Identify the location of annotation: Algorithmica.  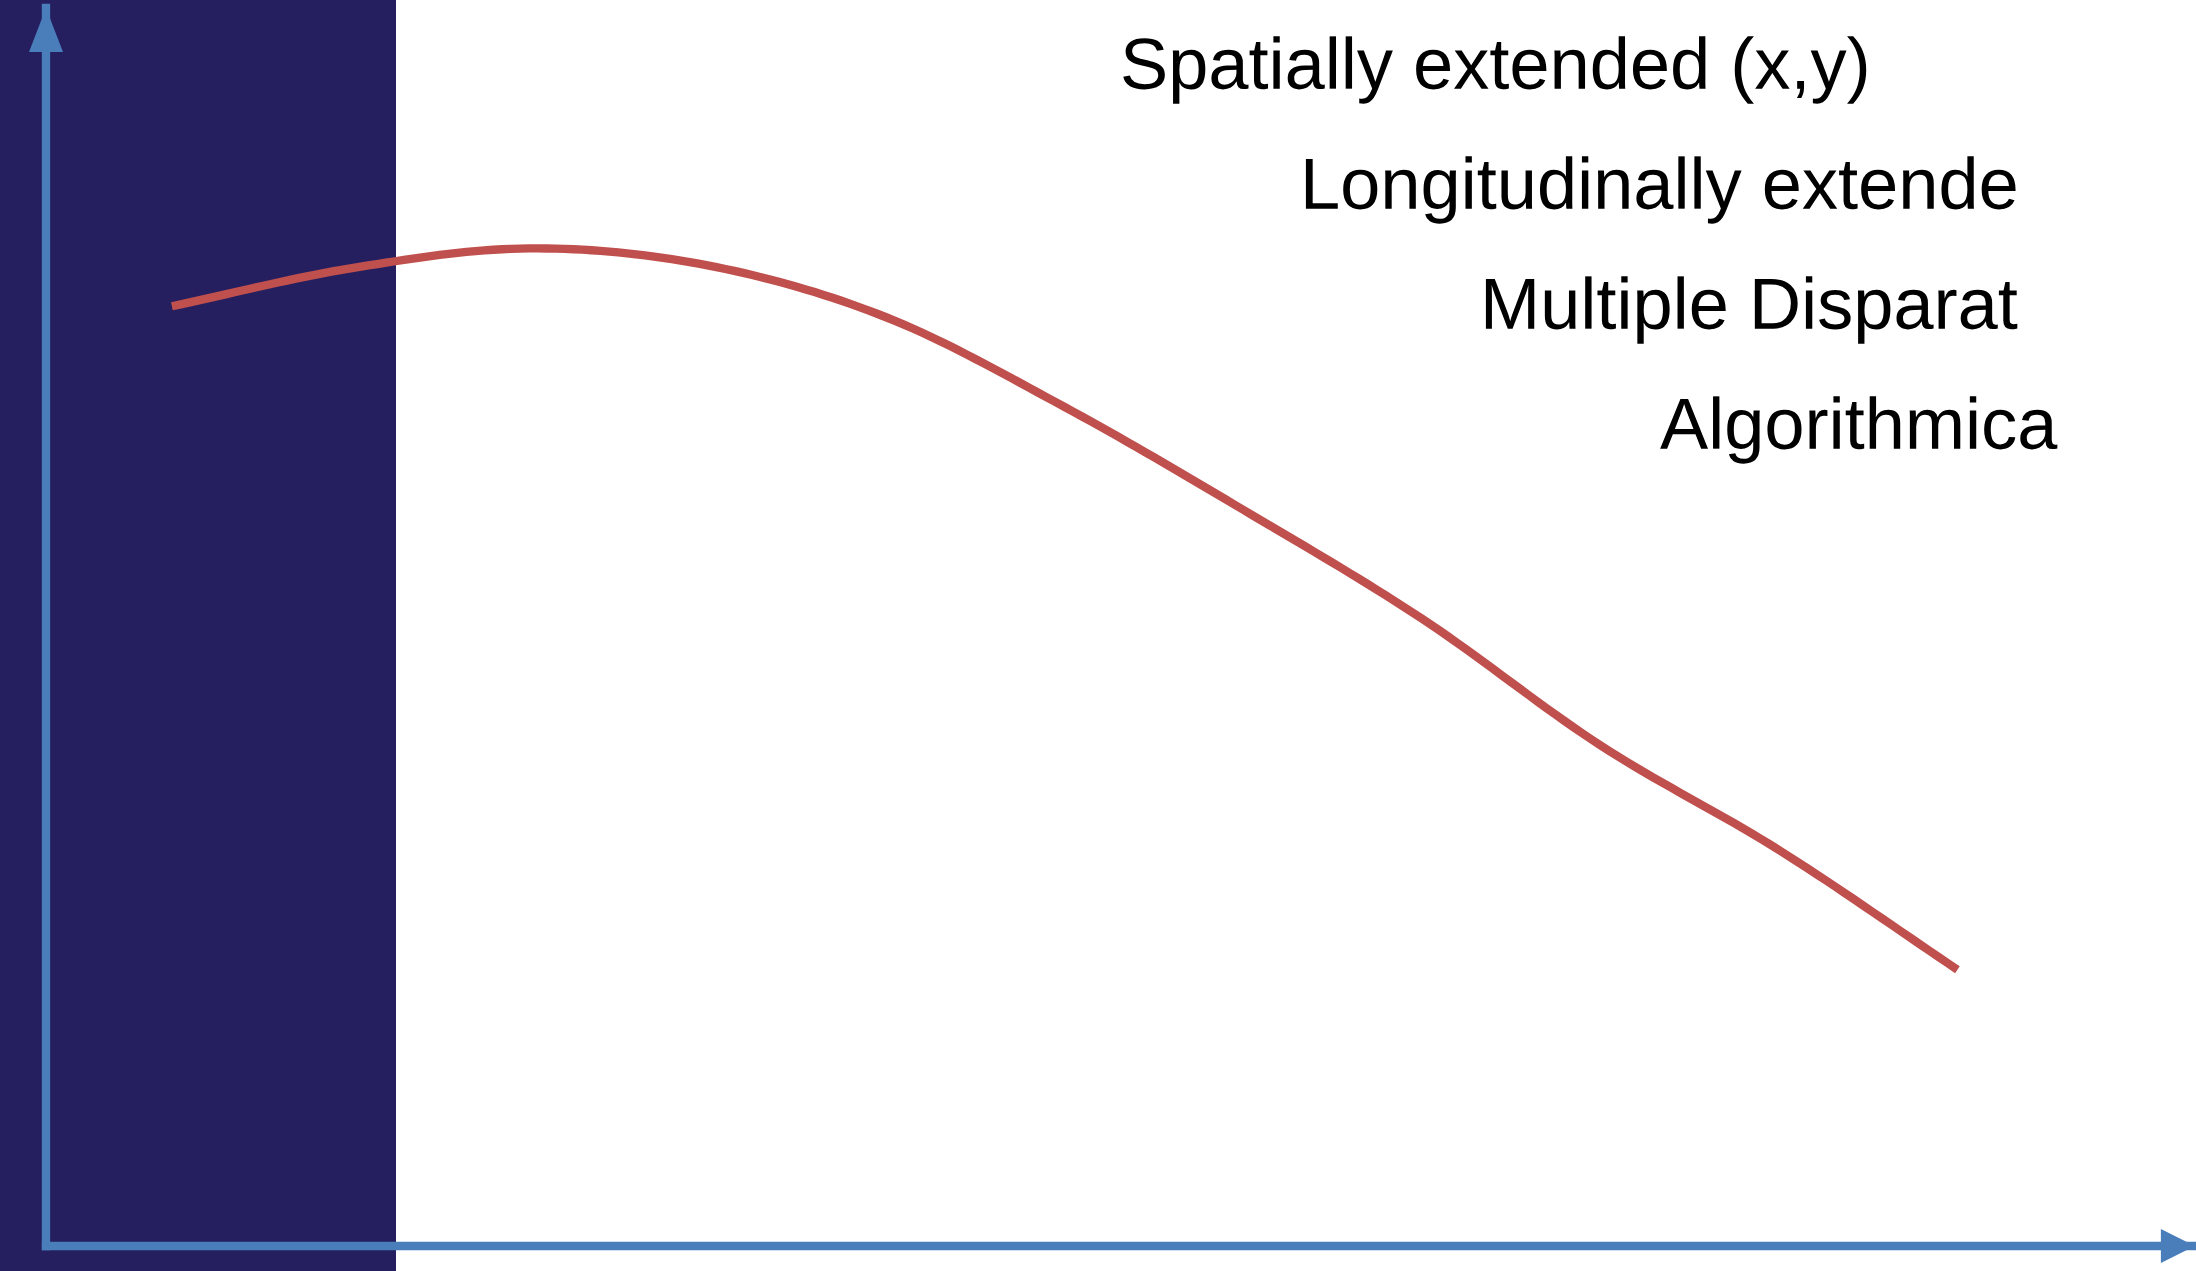
(1859, 430).